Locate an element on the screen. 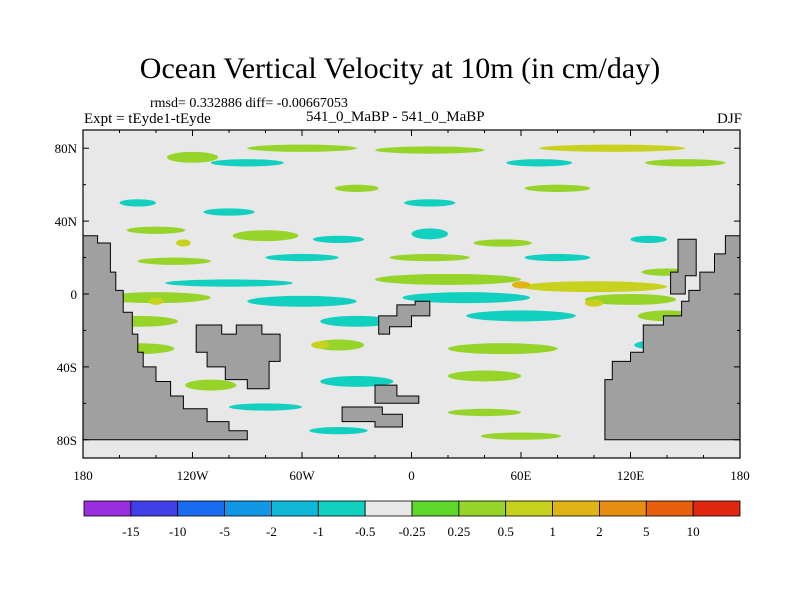 Image resolution: width=800 pixels, height=600 pixels. y-tick-label-1: 40N is located at coordinates (66, 221).